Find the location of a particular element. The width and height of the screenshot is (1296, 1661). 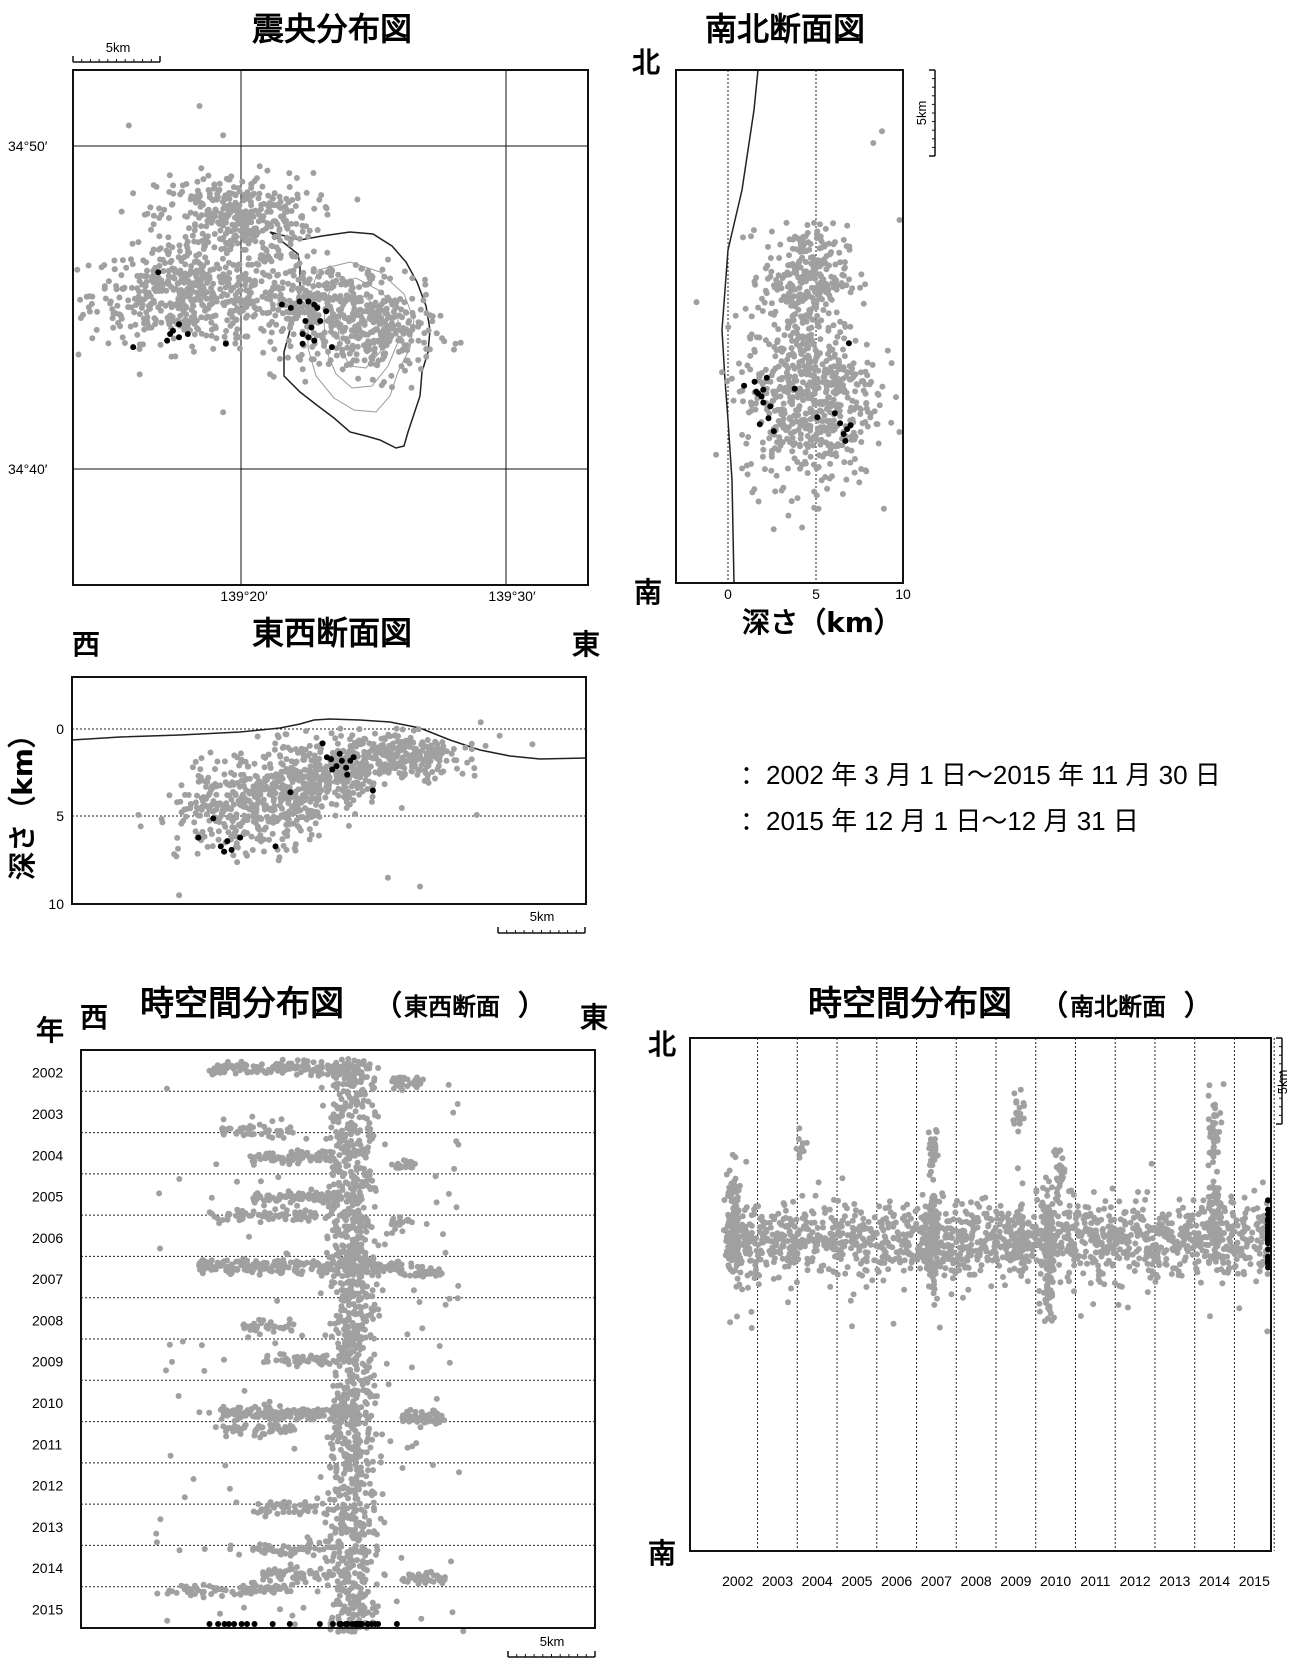

ew-point-black is located at coordinates (198, 837).